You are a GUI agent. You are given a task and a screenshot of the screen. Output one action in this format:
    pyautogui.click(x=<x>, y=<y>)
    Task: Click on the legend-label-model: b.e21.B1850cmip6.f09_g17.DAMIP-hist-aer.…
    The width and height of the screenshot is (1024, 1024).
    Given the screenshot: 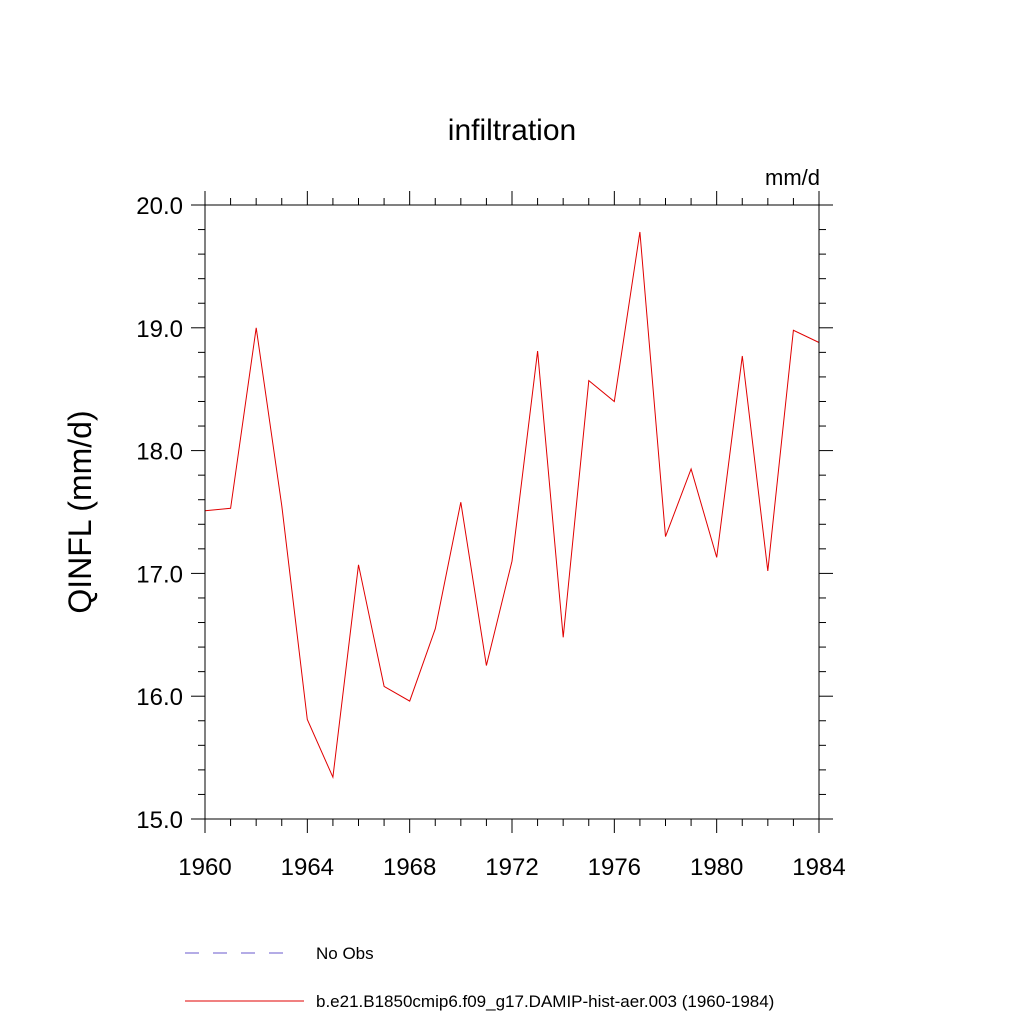 What is the action you would take?
    pyautogui.click(x=545, y=1001)
    